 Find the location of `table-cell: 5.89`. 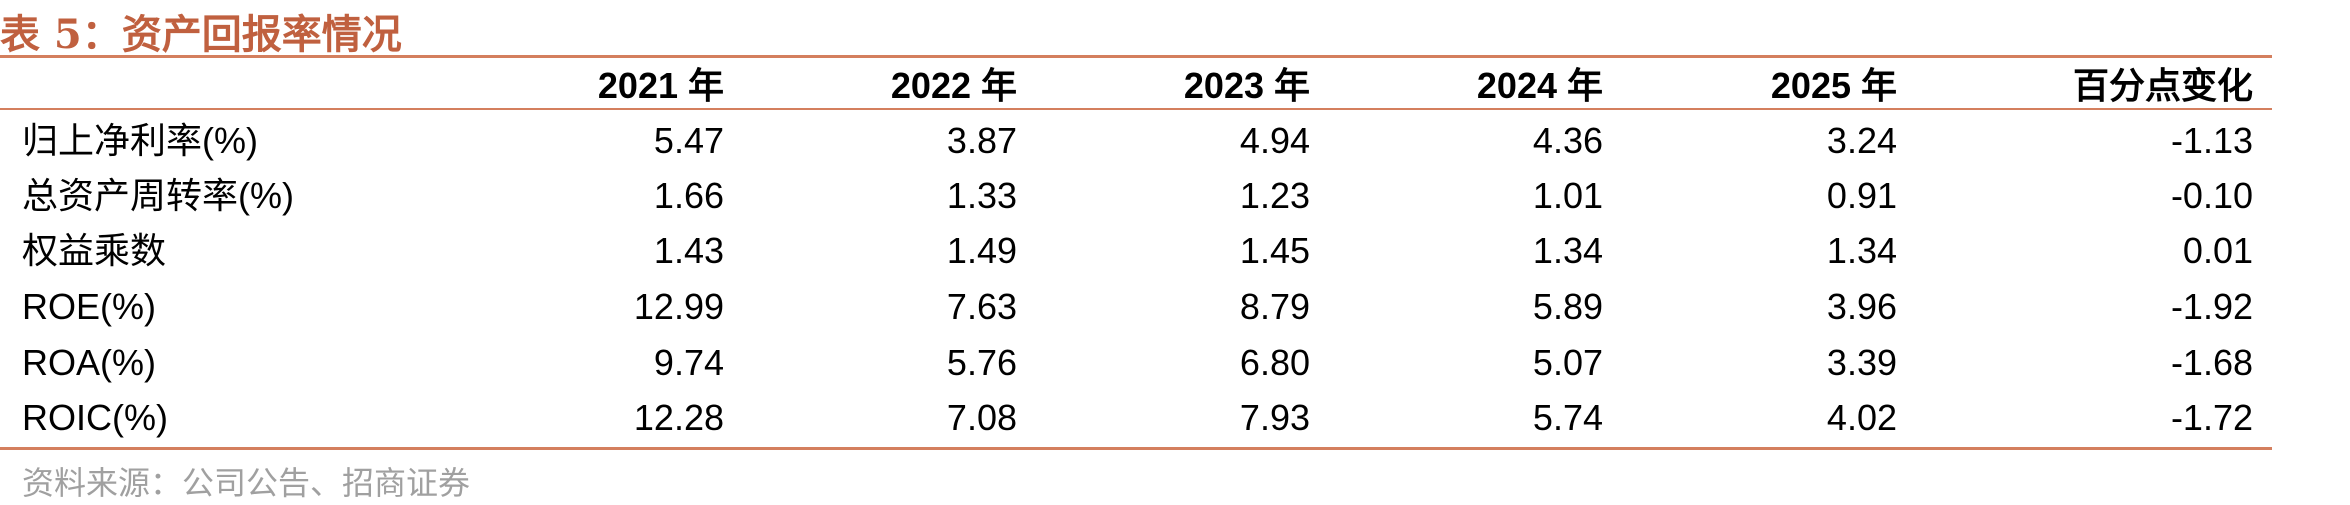

table-cell: 5.89 is located at coordinates (1567, 306).